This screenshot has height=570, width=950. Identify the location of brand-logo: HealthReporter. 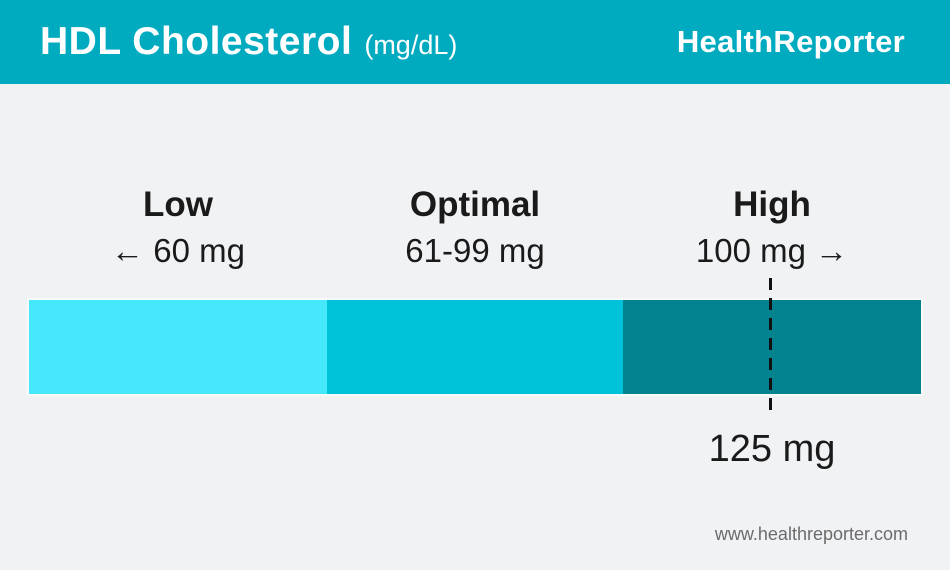
(790, 41).